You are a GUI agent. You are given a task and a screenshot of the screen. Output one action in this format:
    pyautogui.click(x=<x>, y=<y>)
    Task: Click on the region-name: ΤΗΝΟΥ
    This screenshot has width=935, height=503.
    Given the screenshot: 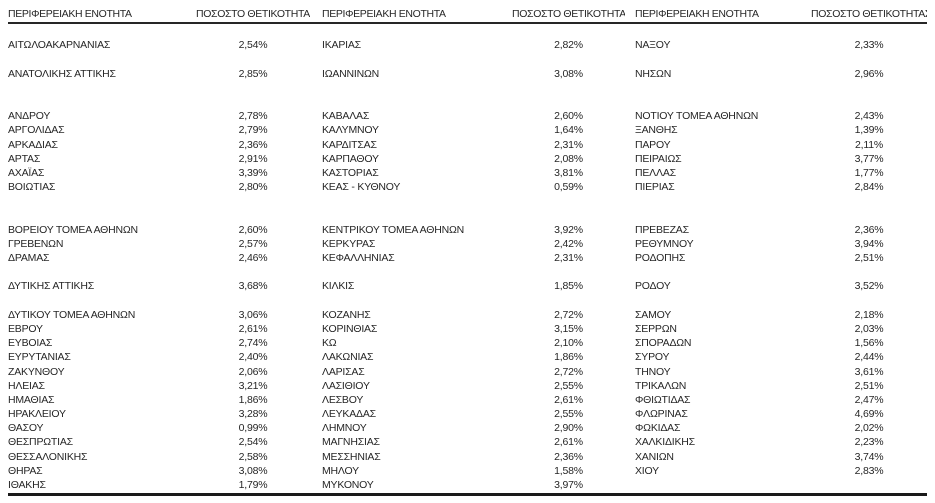 What is the action you would take?
    pyautogui.click(x=653, y=371)
    